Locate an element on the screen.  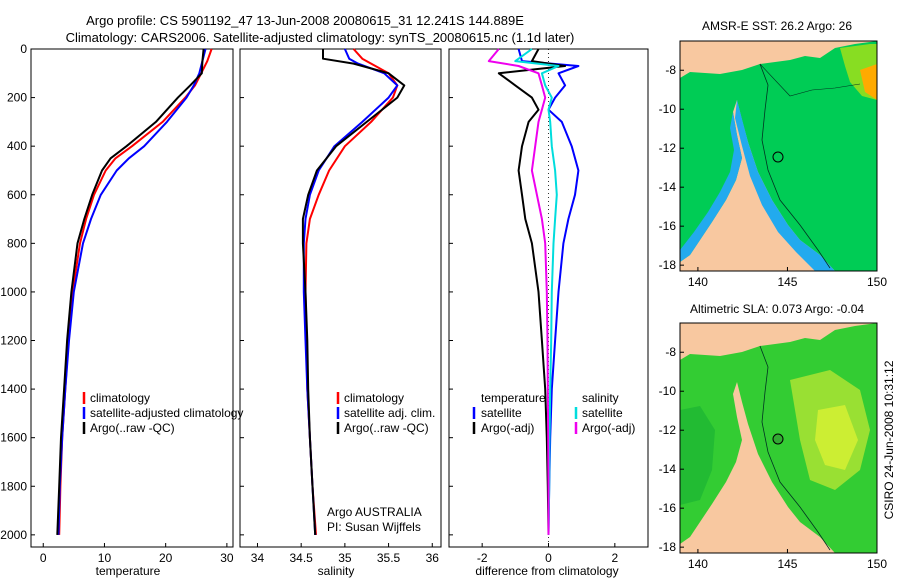
sst-map-frame is located at coordinates (778, 156).